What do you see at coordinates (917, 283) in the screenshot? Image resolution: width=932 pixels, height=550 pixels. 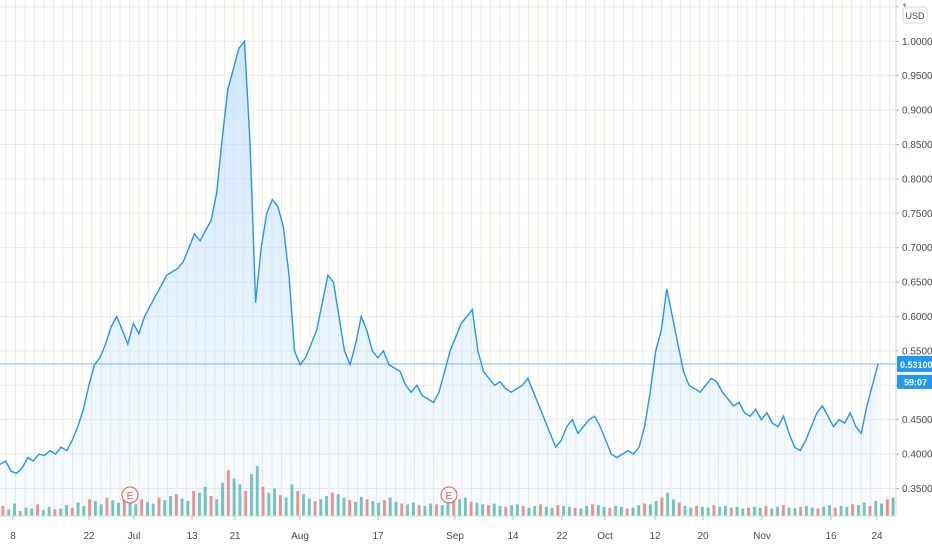 I see `y-tick-label: 0.650000` at bounding box center [917, 283].